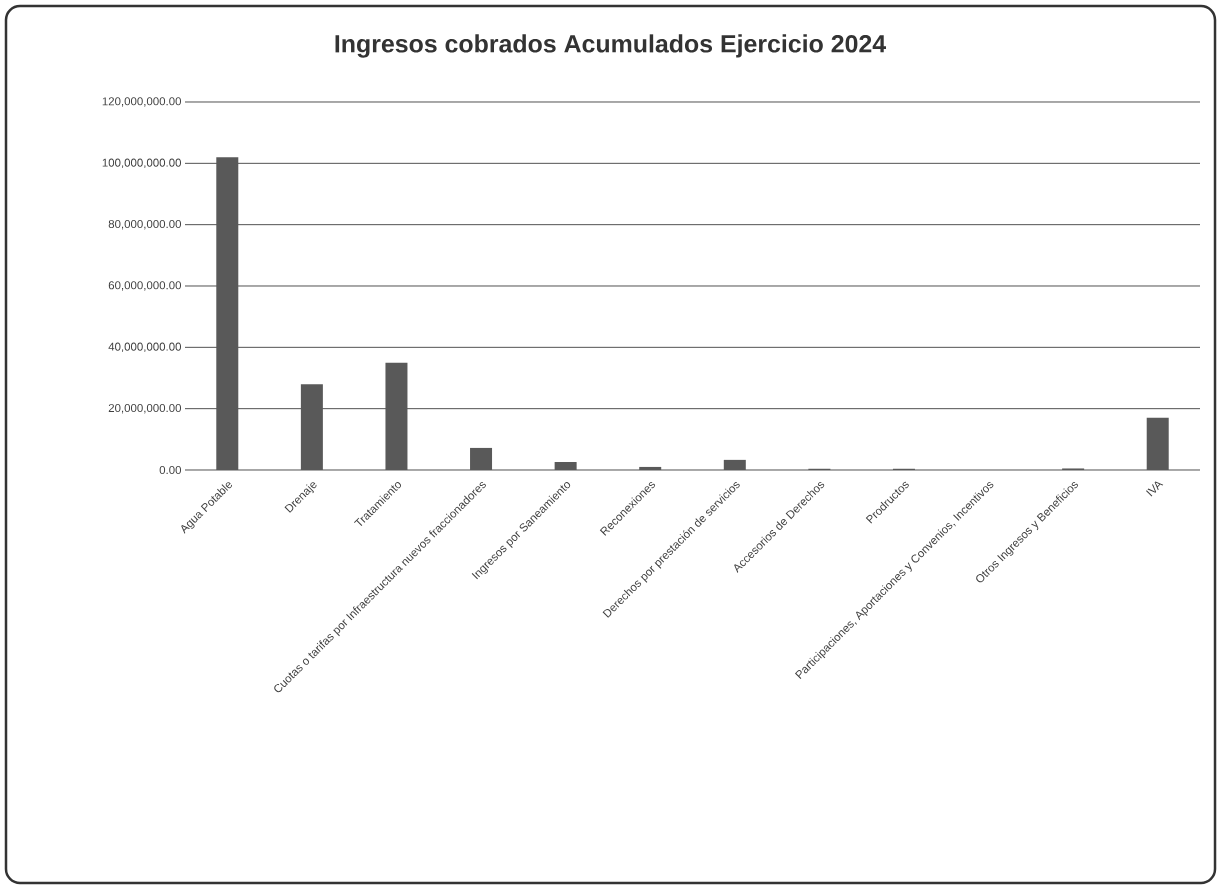 This screenshot has width=1221, height=889. Describe the element at coordinates (1155, 489) in the screenshot. I see `x-tick-label: IVA` at that location.